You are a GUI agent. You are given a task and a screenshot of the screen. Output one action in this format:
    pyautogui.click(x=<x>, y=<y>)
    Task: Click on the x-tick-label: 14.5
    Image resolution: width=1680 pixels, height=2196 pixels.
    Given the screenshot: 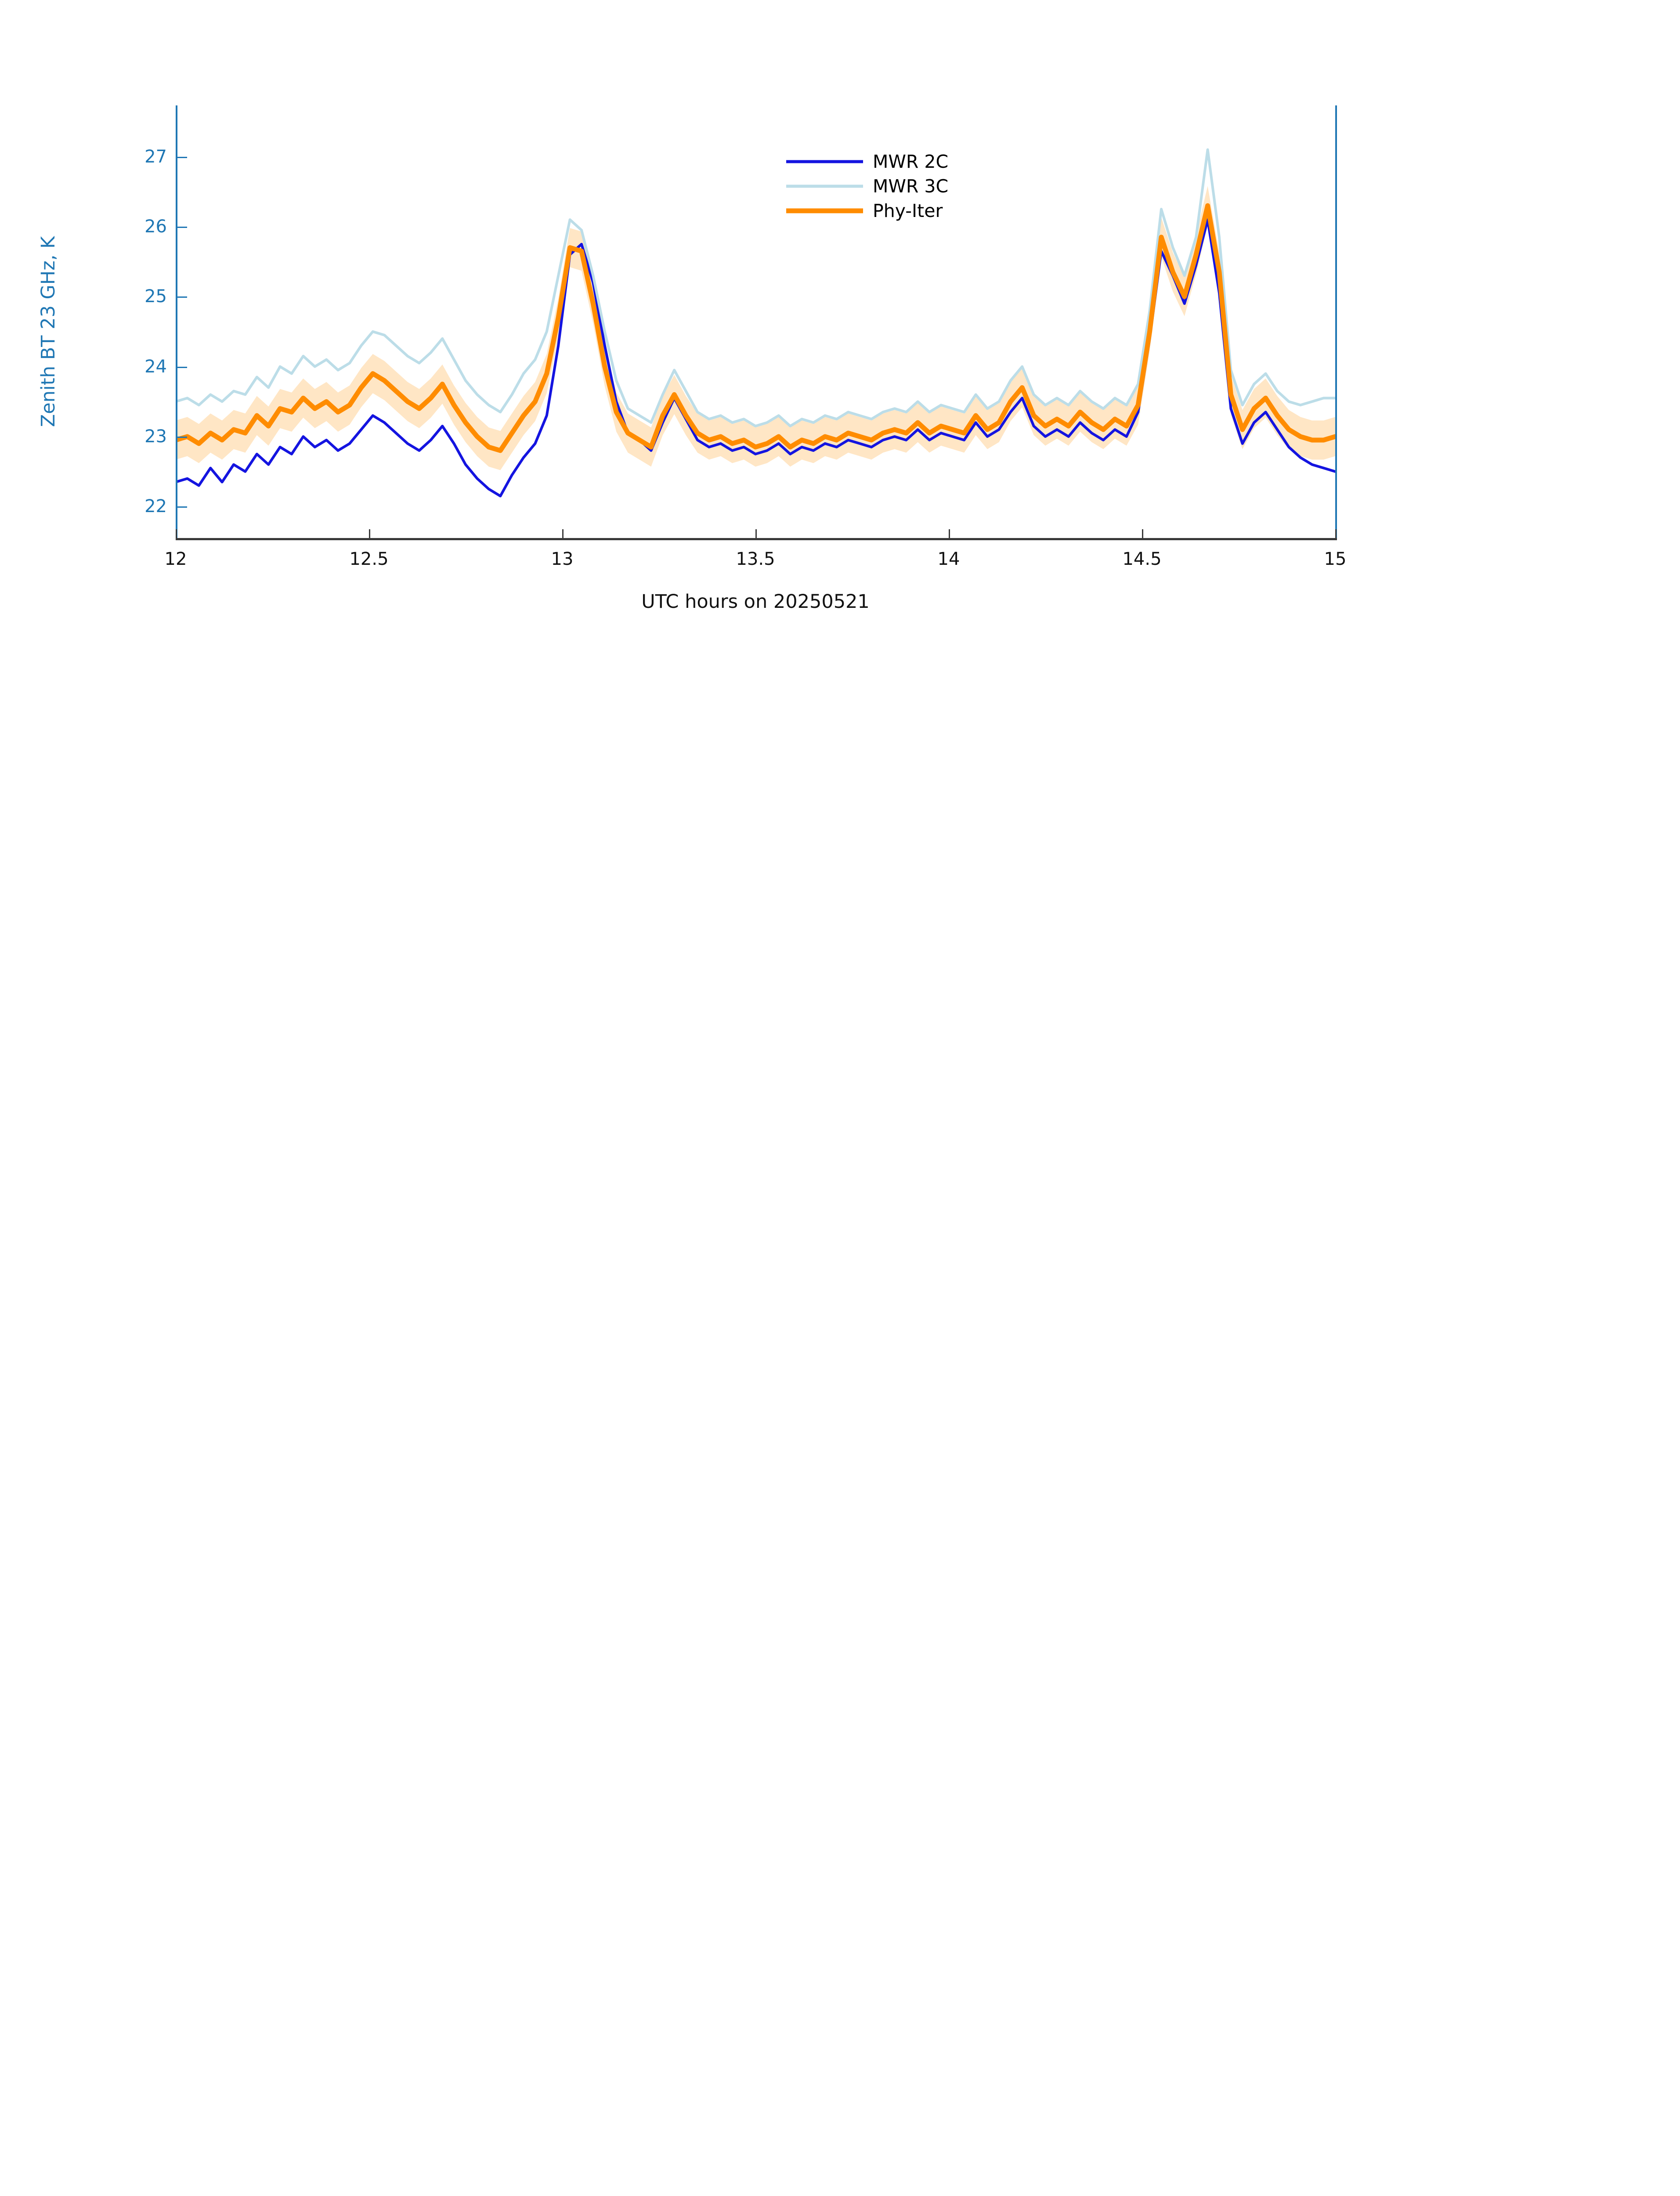 What is the action you would take?
    pyautogui.click(x=1142, y=559)
    